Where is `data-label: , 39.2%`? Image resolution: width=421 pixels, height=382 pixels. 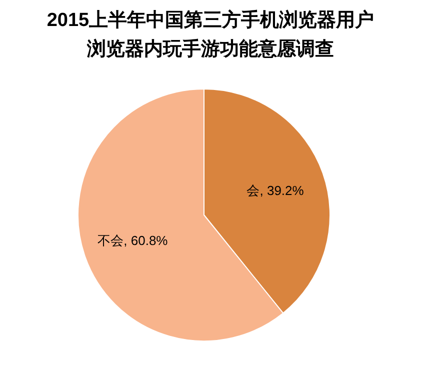 data-label: , 39.2% is located at coordinates (282, 190).